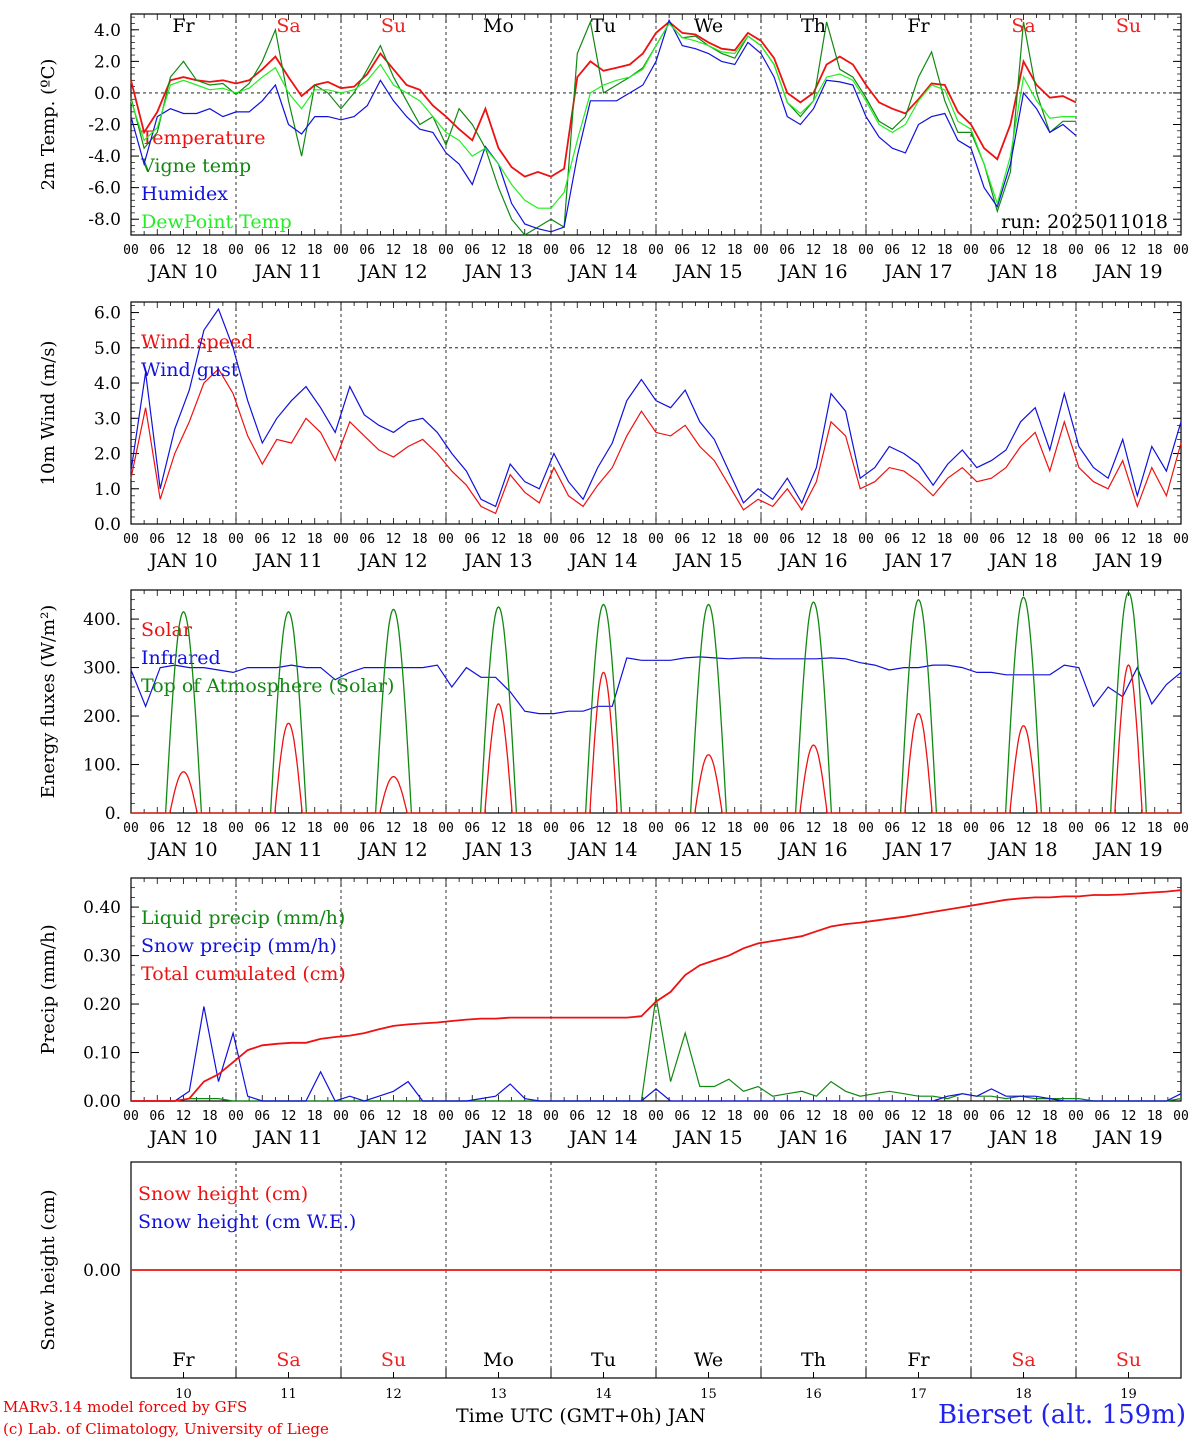  I want to click on y-axis-label: 2m Temp. (ºC), so click(48, 125).